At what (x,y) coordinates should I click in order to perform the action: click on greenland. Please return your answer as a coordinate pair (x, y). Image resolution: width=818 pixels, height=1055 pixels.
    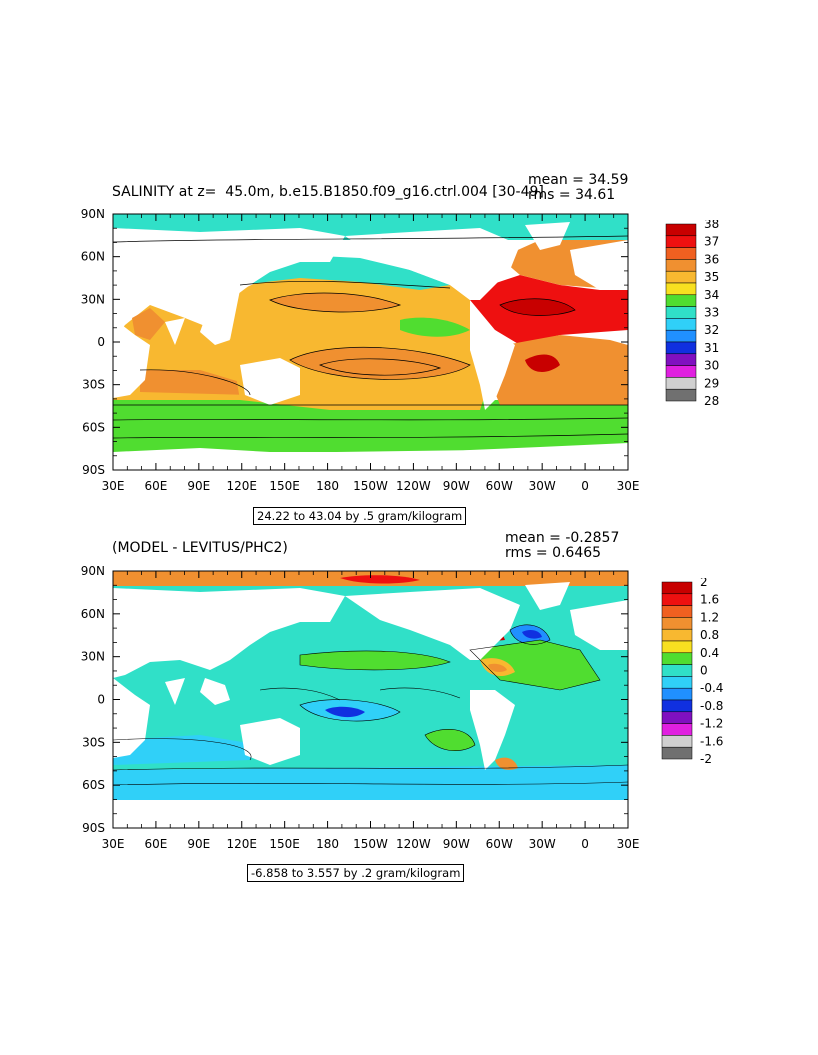
    Looking at the image, I should click on (547, 236).